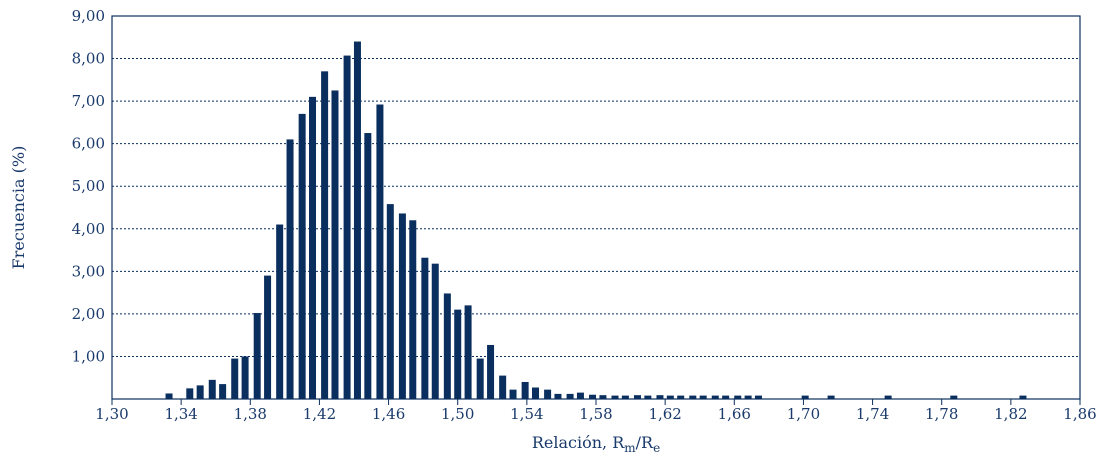 This screenshot has height=464, width=1103. I want to click on y-tick-label: 5,00, so click(88, 186).